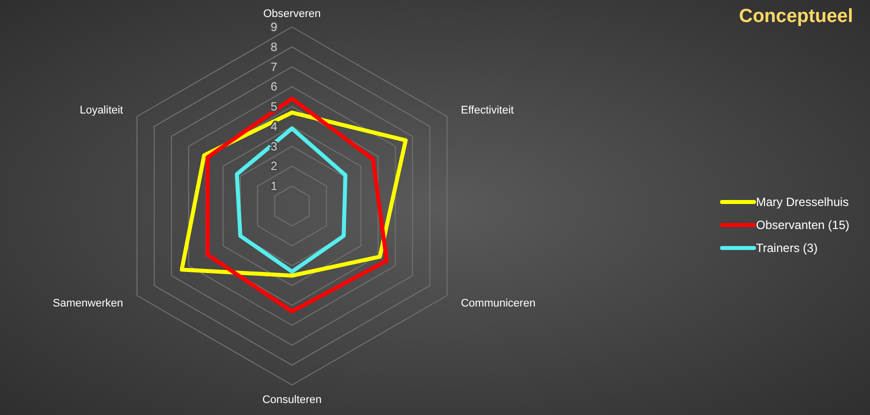  Describe the element at coordinates (274, 166) in the screenshot. I see `y-tick-label: 2` at that location.